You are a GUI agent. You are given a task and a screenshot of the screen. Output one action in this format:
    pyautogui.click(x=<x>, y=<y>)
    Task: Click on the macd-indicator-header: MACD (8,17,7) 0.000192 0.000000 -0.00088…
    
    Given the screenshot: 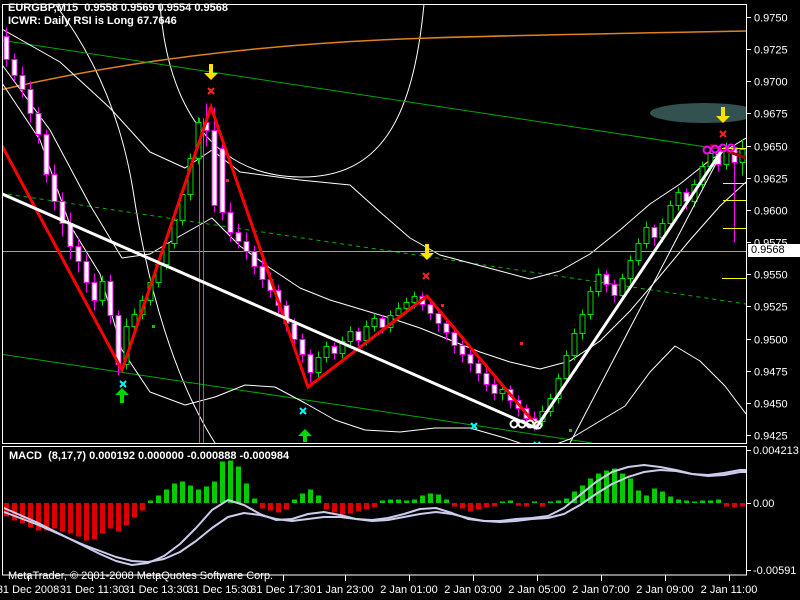 What is the action you would take?
    pyautogui.click(x=149, y=456)
    